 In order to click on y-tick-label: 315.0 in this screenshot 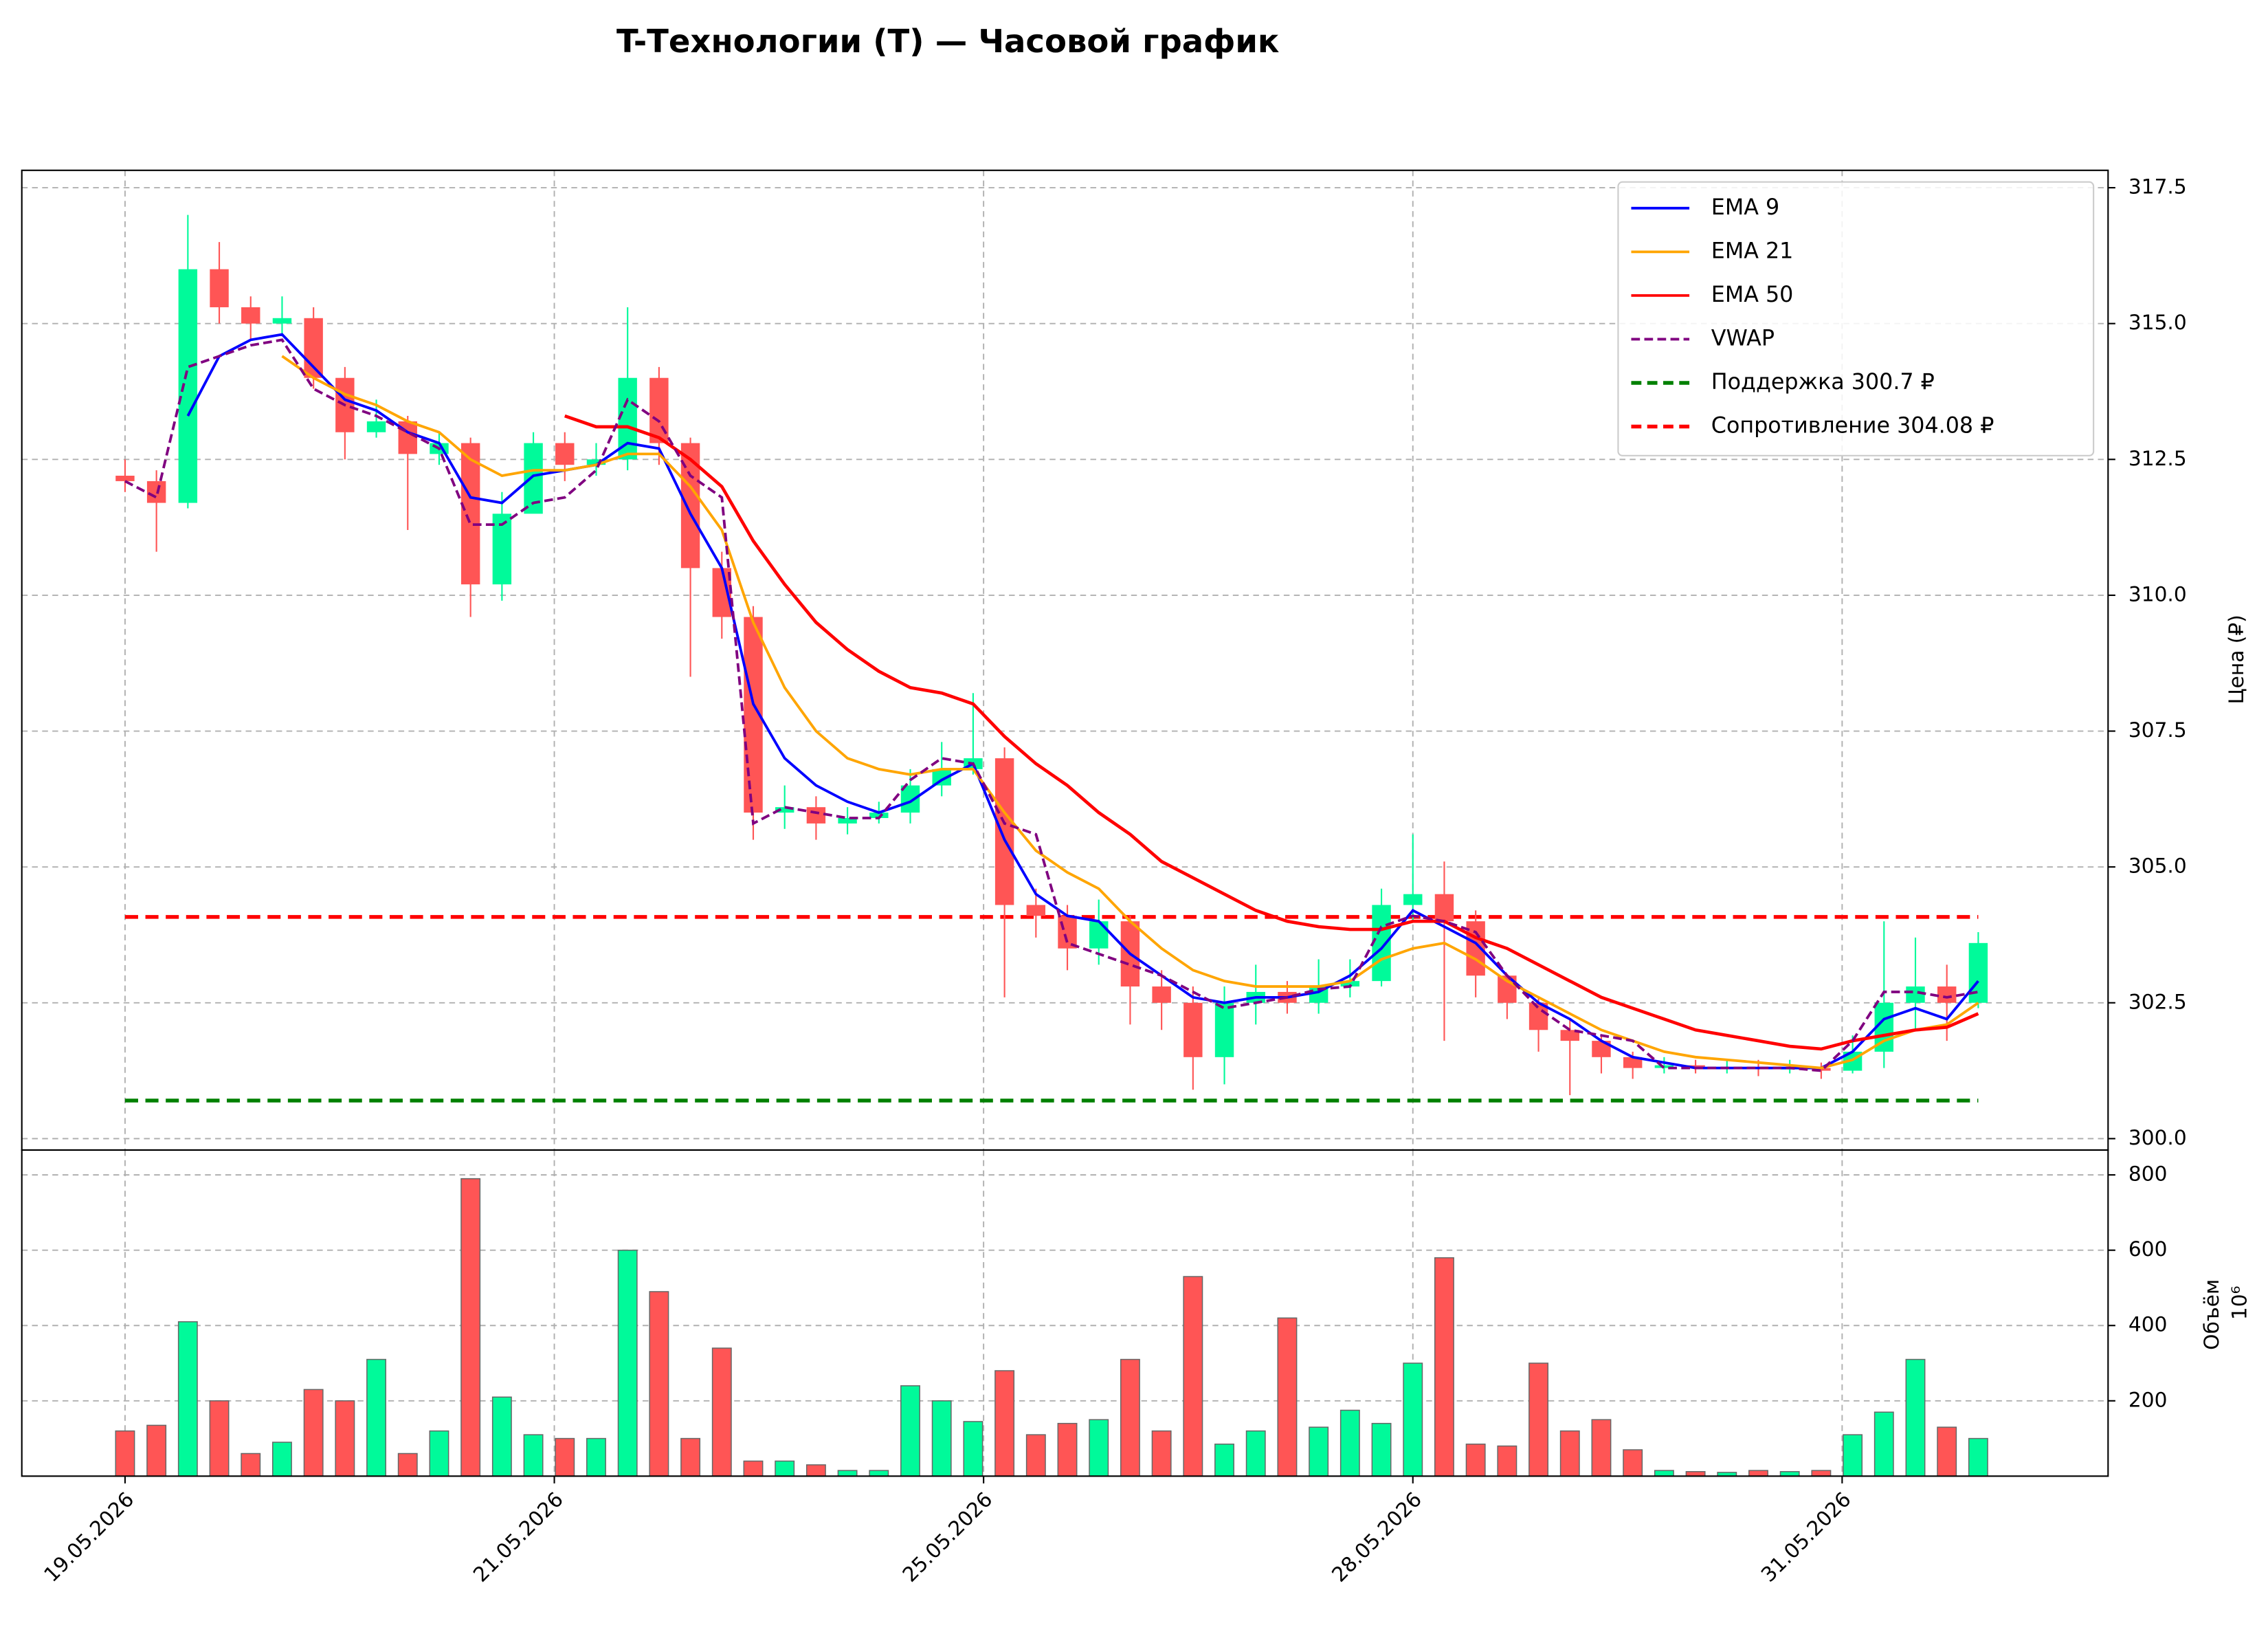, I will do `click(2157, 322)`.